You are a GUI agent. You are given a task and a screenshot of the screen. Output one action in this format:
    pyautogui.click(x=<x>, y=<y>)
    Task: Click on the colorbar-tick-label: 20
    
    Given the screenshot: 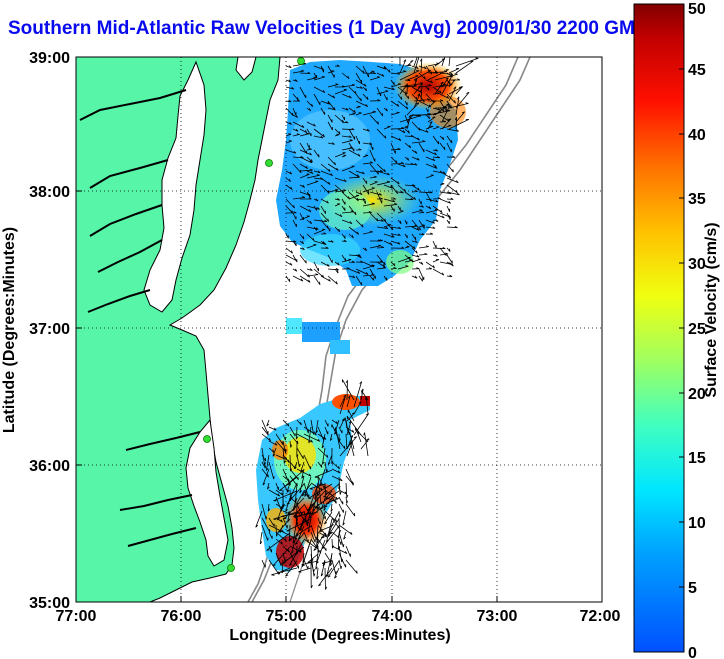 What is the action you would take?
    pyautogui.click(x=697, y=394)
    